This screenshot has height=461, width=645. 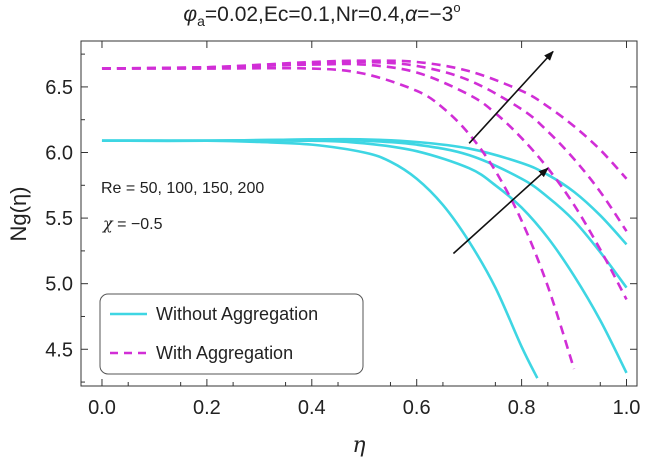 What do you see at coordinates (190, 14) in the screenshot?
I see `title-phi: φ` at bounding box center [190, 14].